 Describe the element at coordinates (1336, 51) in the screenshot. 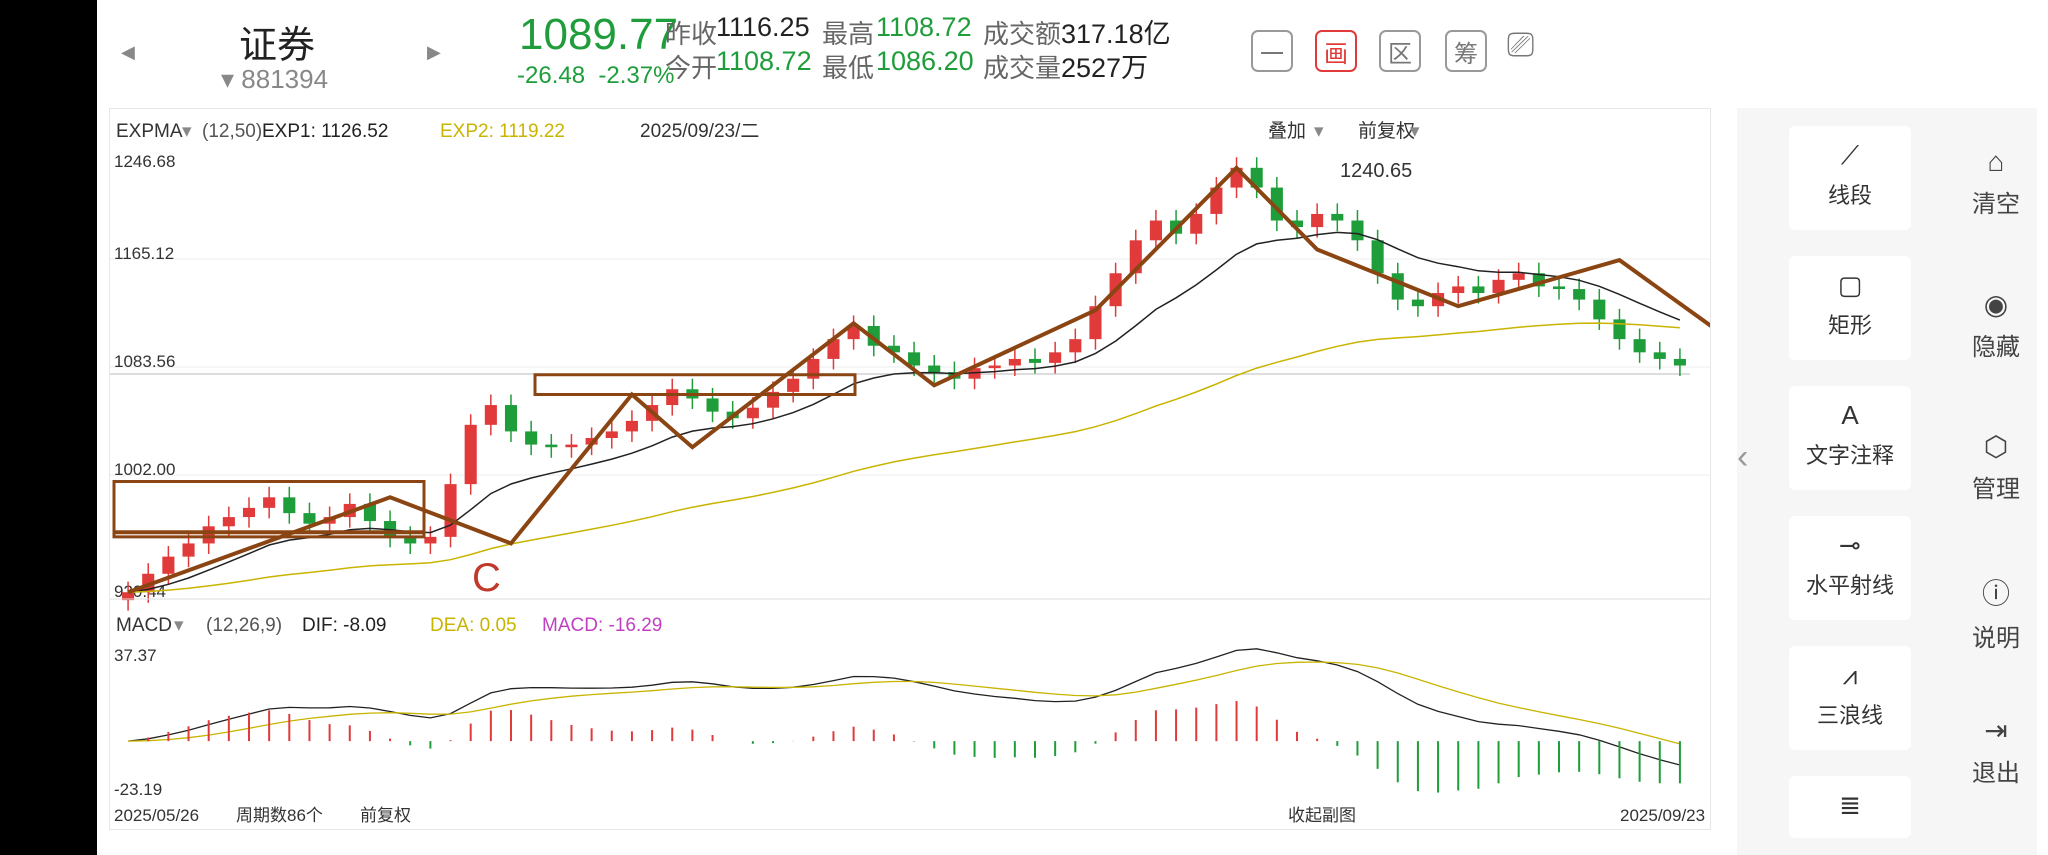

I see `toolbar-button-draw: 画` at that location.